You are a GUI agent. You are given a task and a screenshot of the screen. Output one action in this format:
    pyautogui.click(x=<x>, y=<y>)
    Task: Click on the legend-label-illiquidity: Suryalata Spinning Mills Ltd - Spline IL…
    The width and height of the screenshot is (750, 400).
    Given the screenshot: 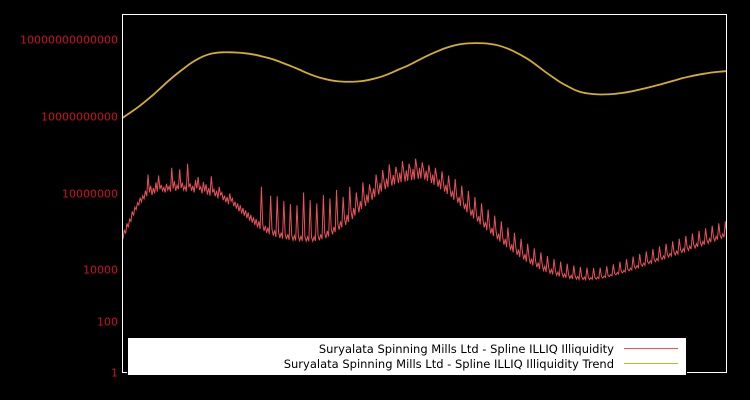 What is the action you would take?
    pyautogui.click(x=466, y=348)
    